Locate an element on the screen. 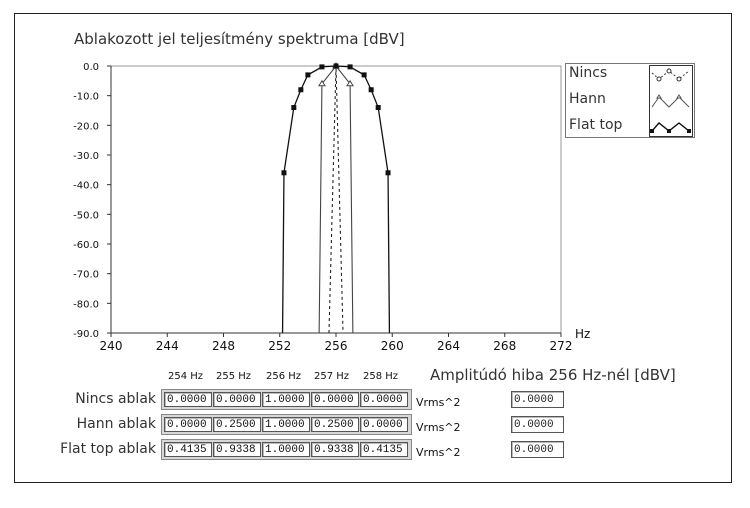 The image size is (750, 508). series-line-nincs is located at coordinates (336, 199).